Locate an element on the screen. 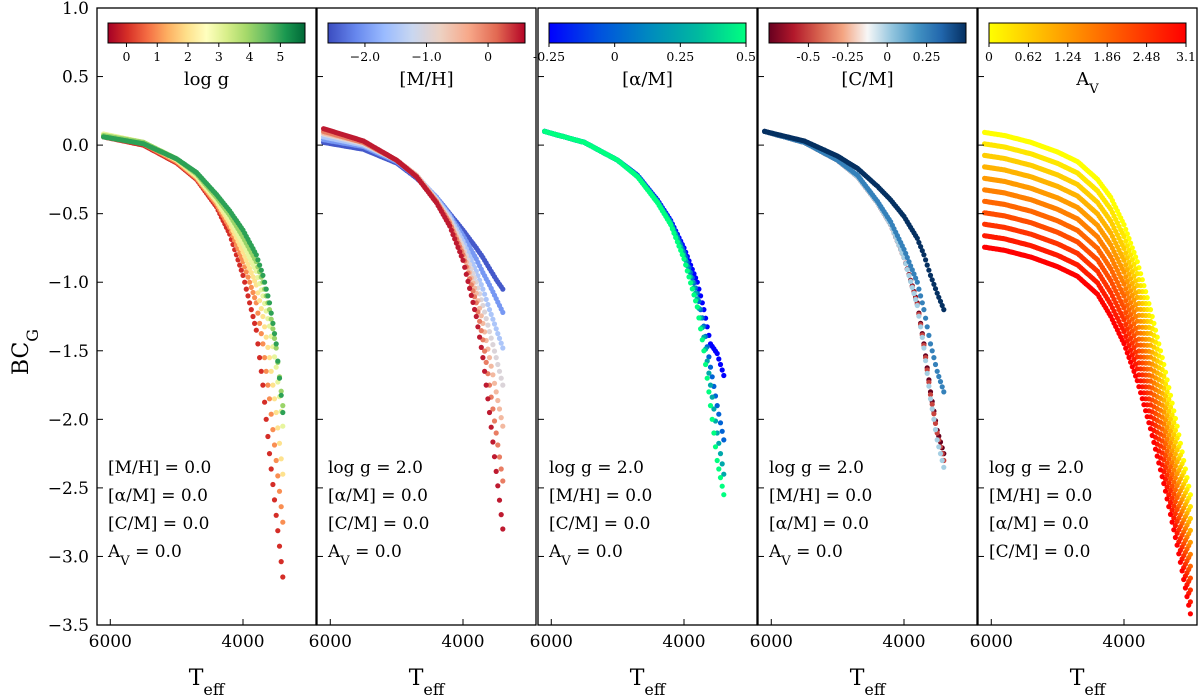 The height and width of the screenshot is (696, 1200). colorbar-tick-label: 2.48 is located at coordinates (1147, 56).